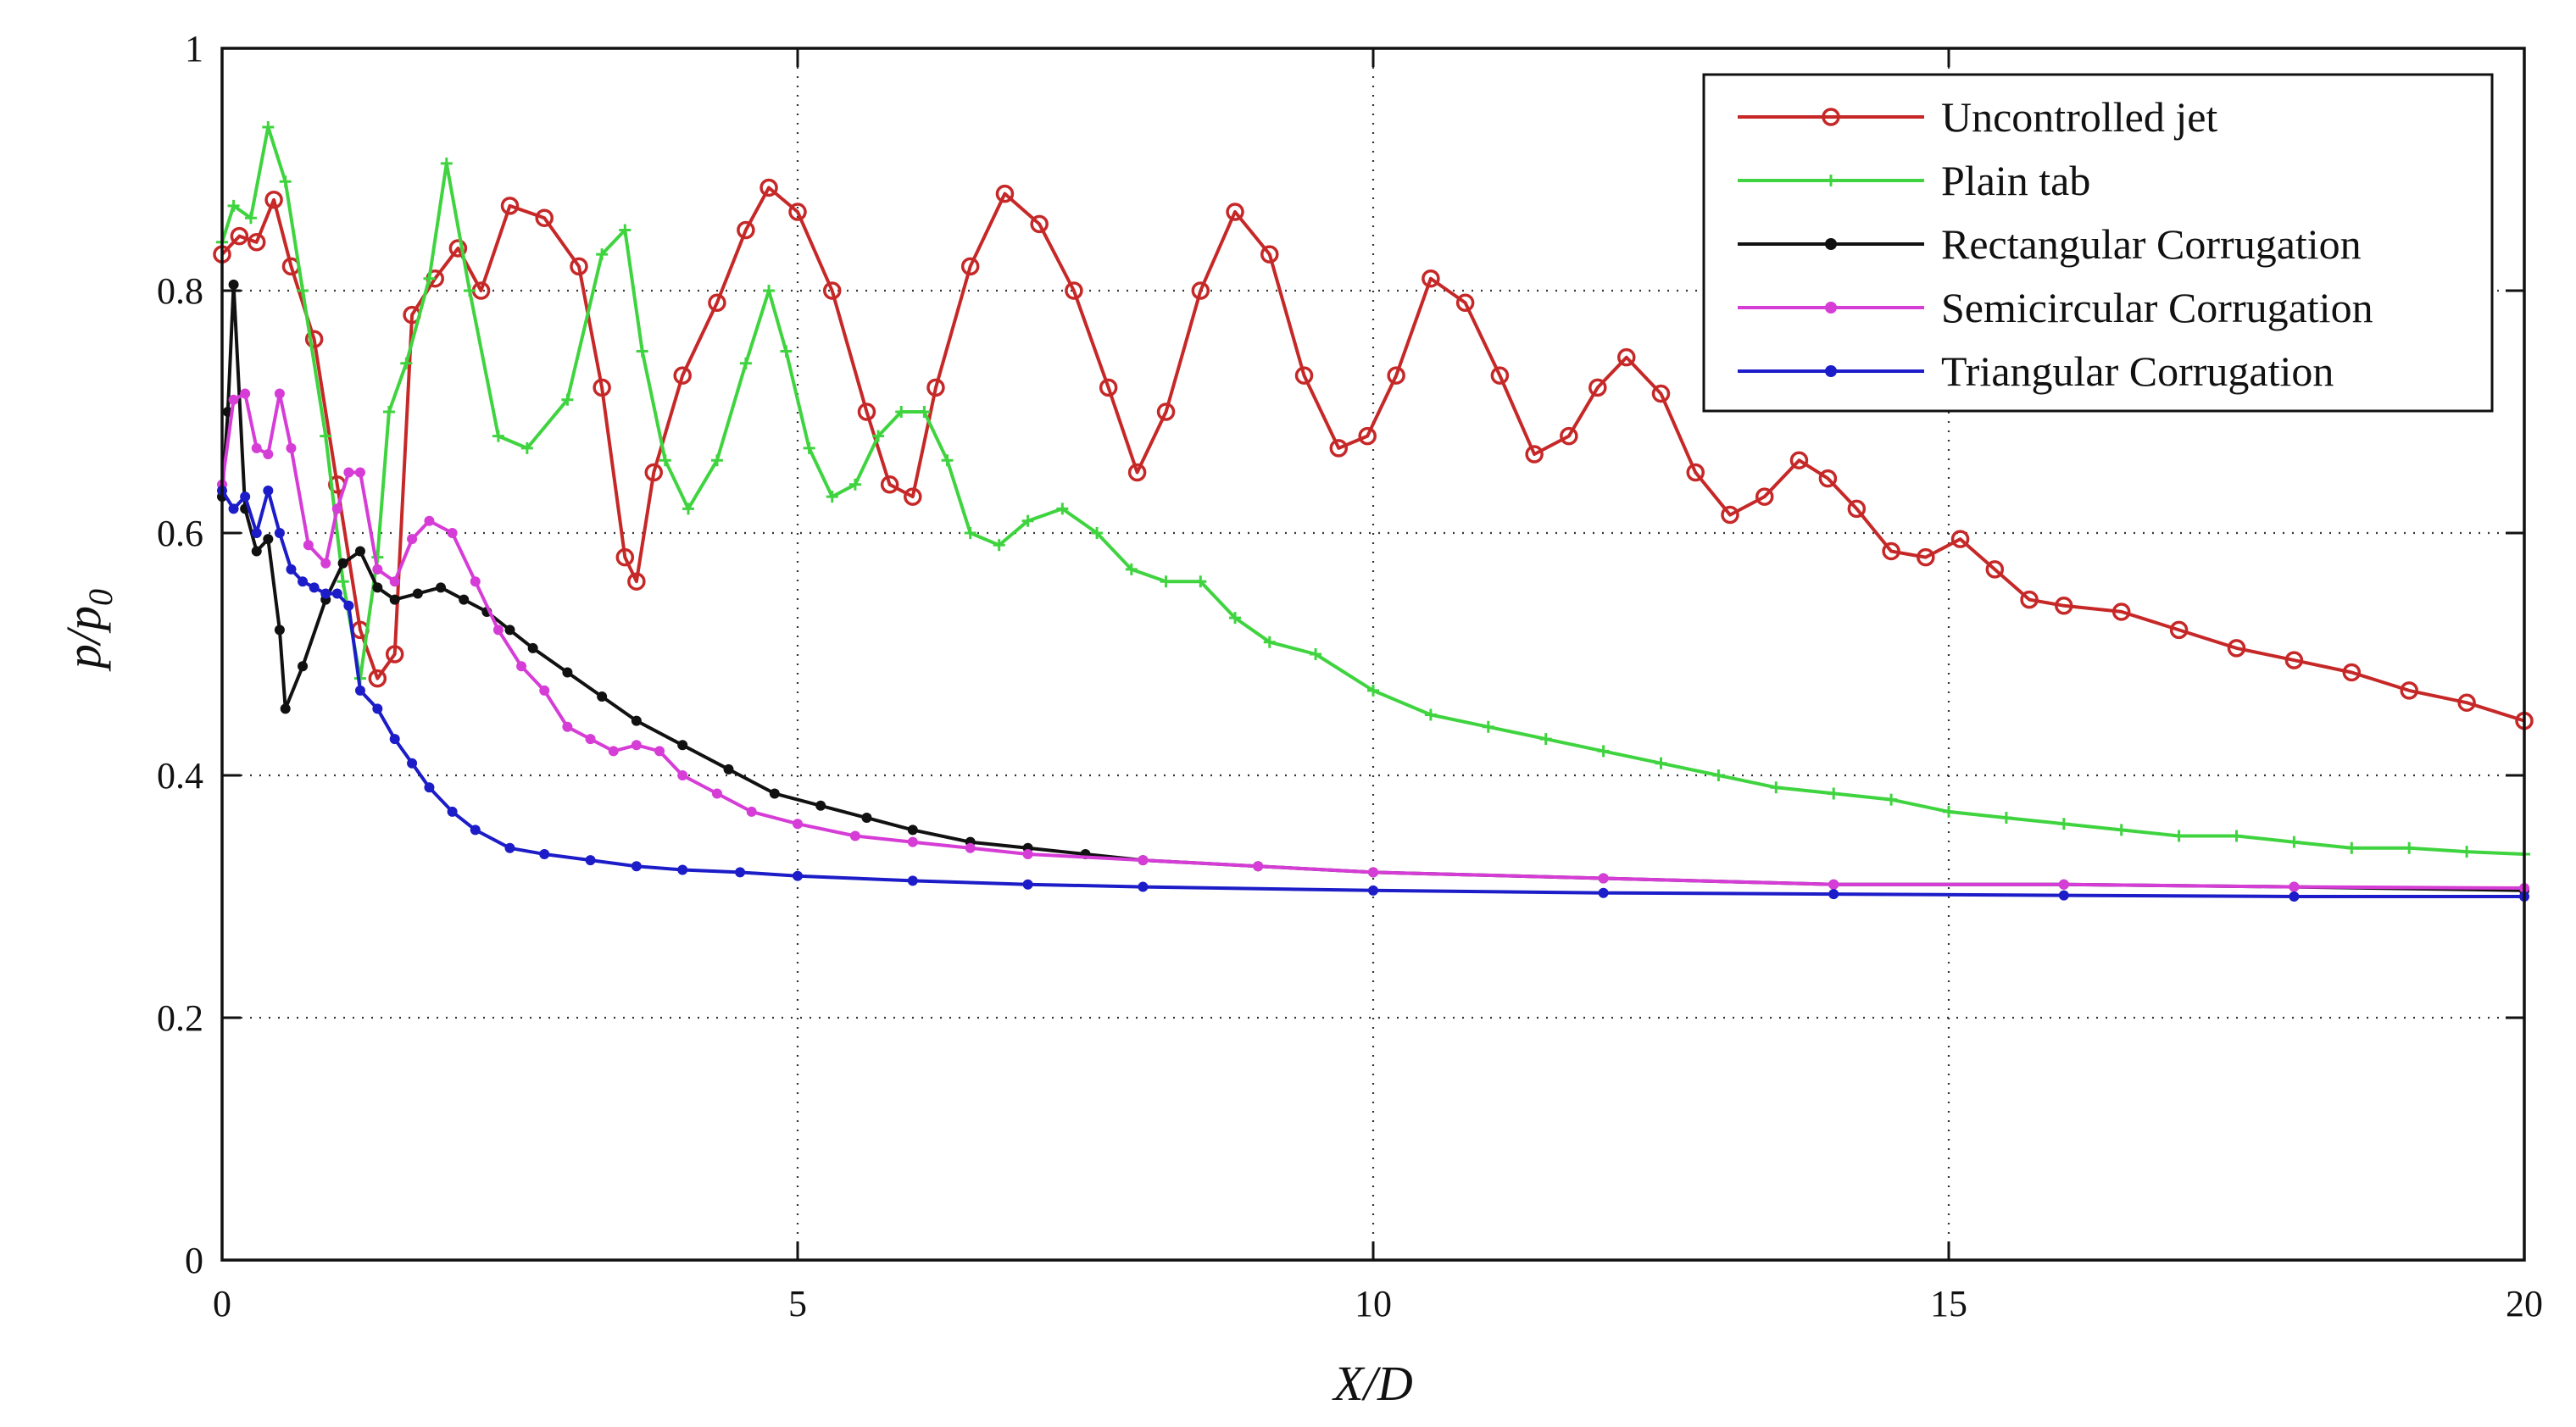  What do you see at coordinates (797, 1303) in the screenshot?
I see `x-tick-label-1: 5` at bounding box center [797, 1303].